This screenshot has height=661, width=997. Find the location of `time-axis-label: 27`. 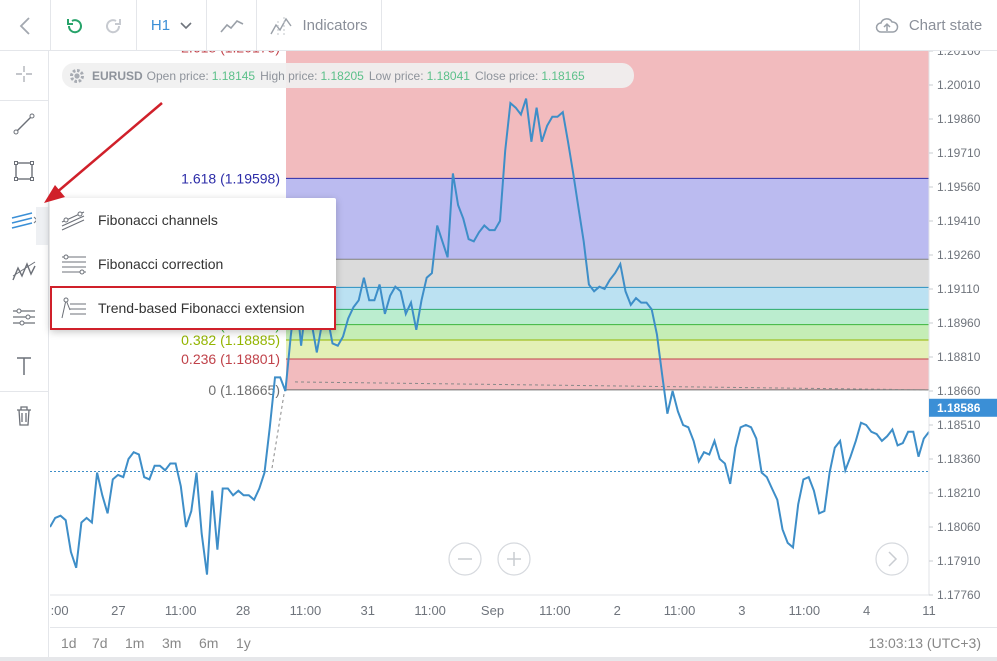

time-axis-label: 27 is located at coordinates (118, 610).